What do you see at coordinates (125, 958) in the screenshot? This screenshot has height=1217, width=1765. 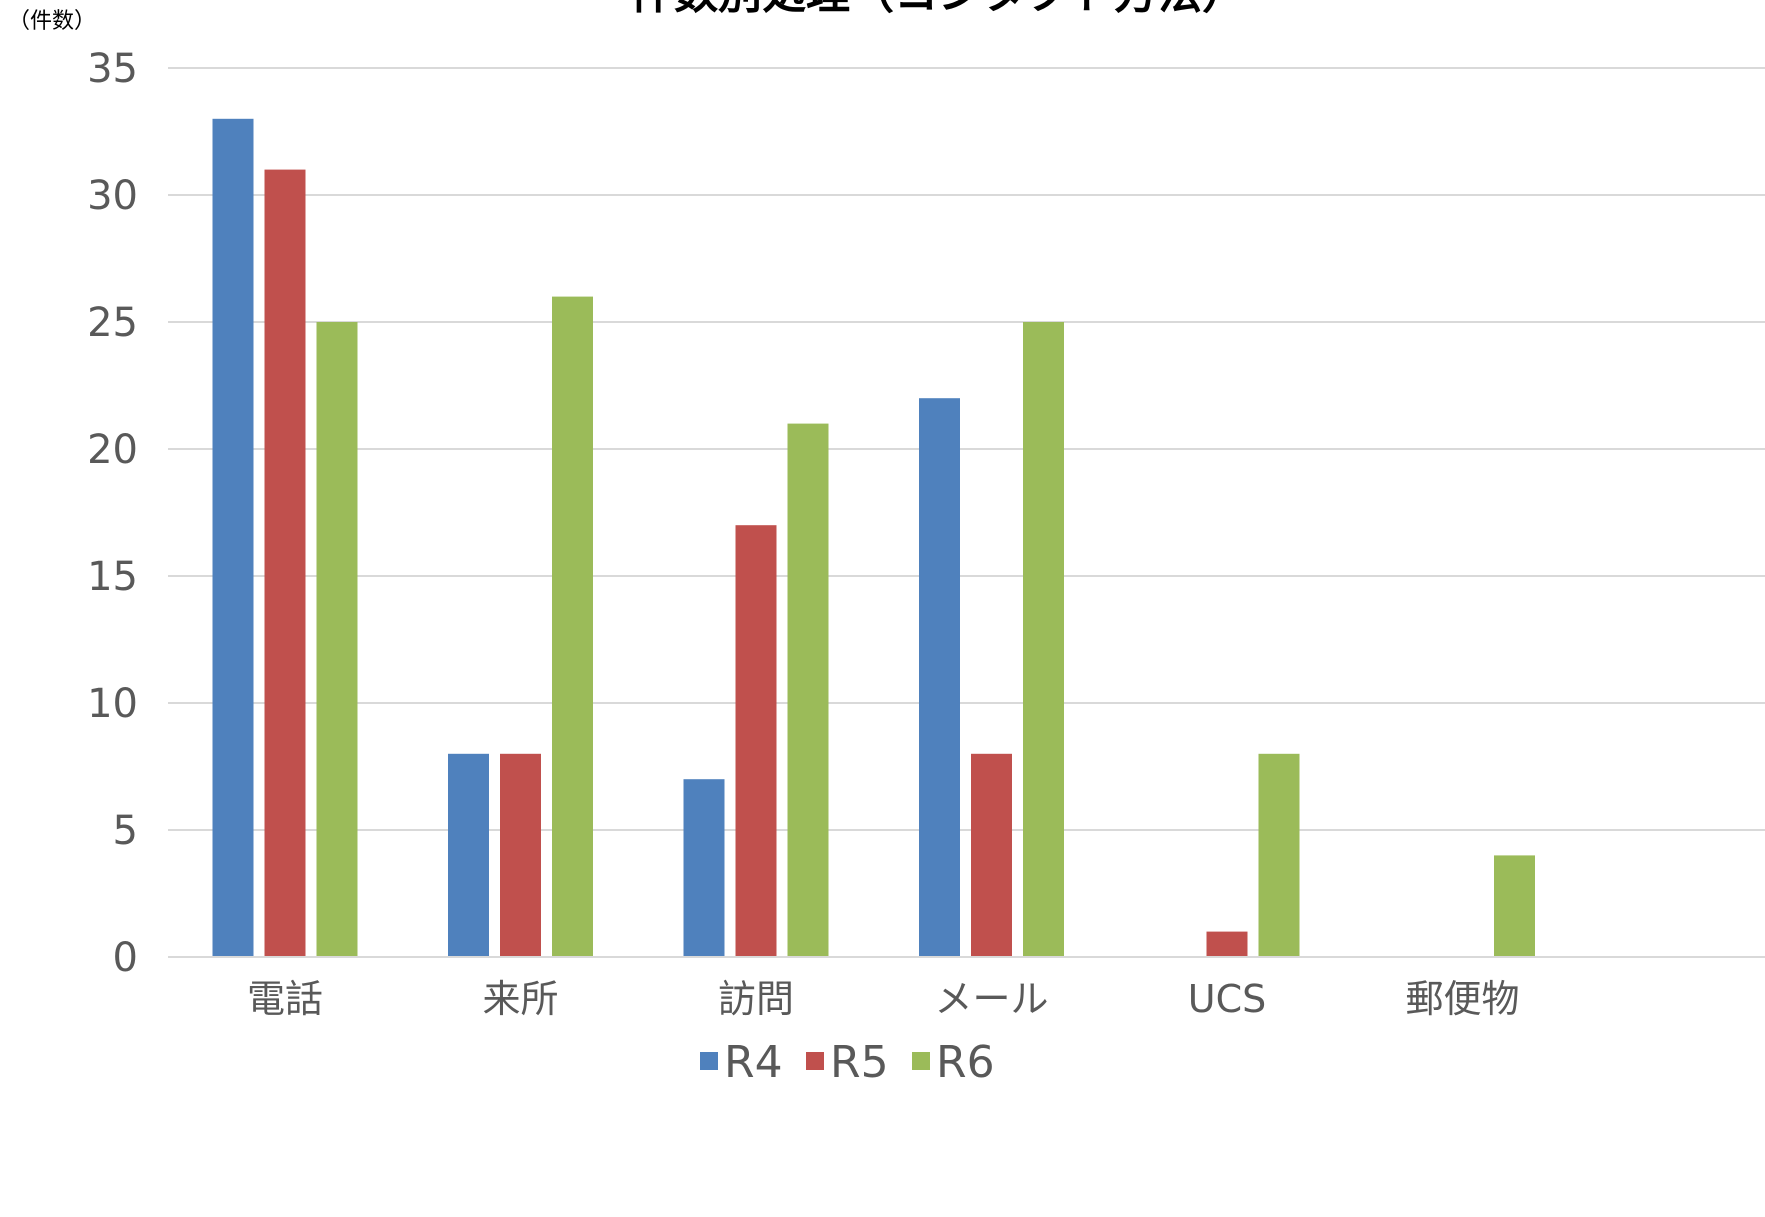 I see `y-tick-label: 0` at bounding box center [125, 958].